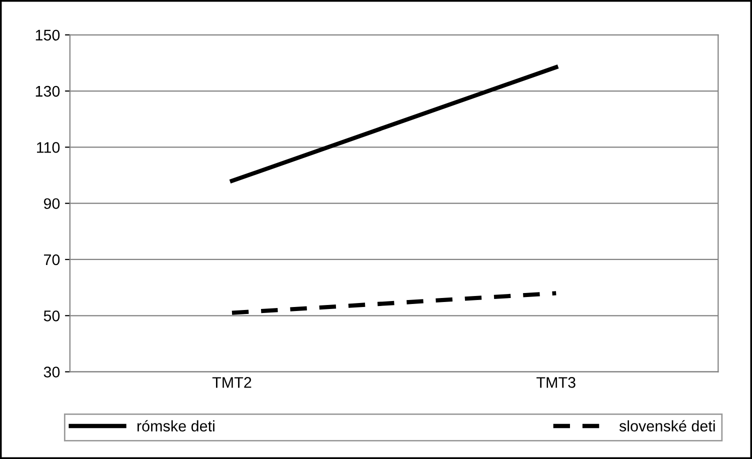 The width and height of the screenshot is (752, 459). What do you see at coordinates (556, 382) in the screenshot?
I see `x-tick-label: TMT3` at bounding box center [556, 382].